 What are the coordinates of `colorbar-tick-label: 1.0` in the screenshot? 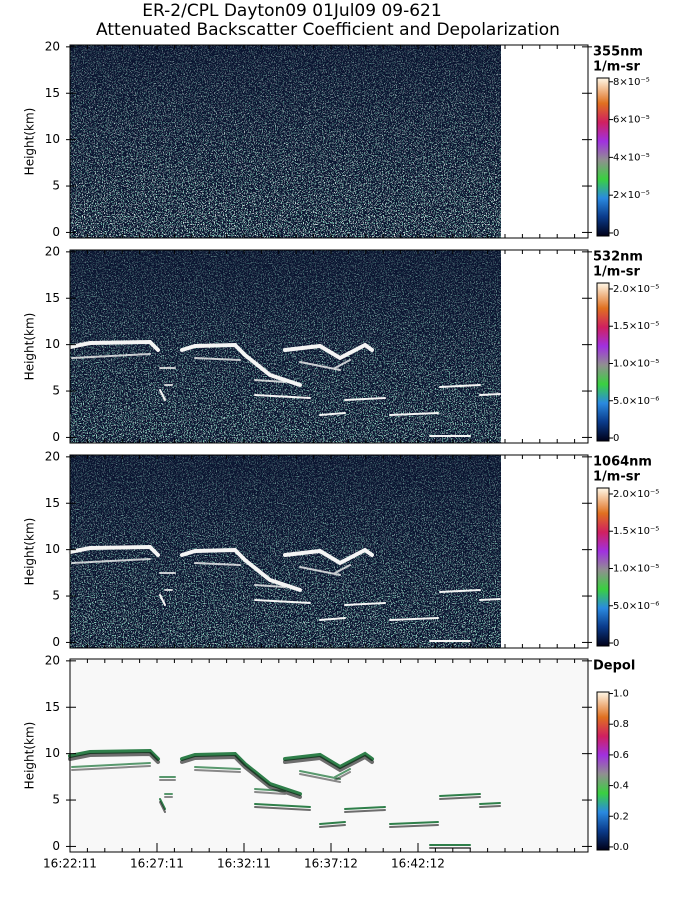 It's located at (621, 694).